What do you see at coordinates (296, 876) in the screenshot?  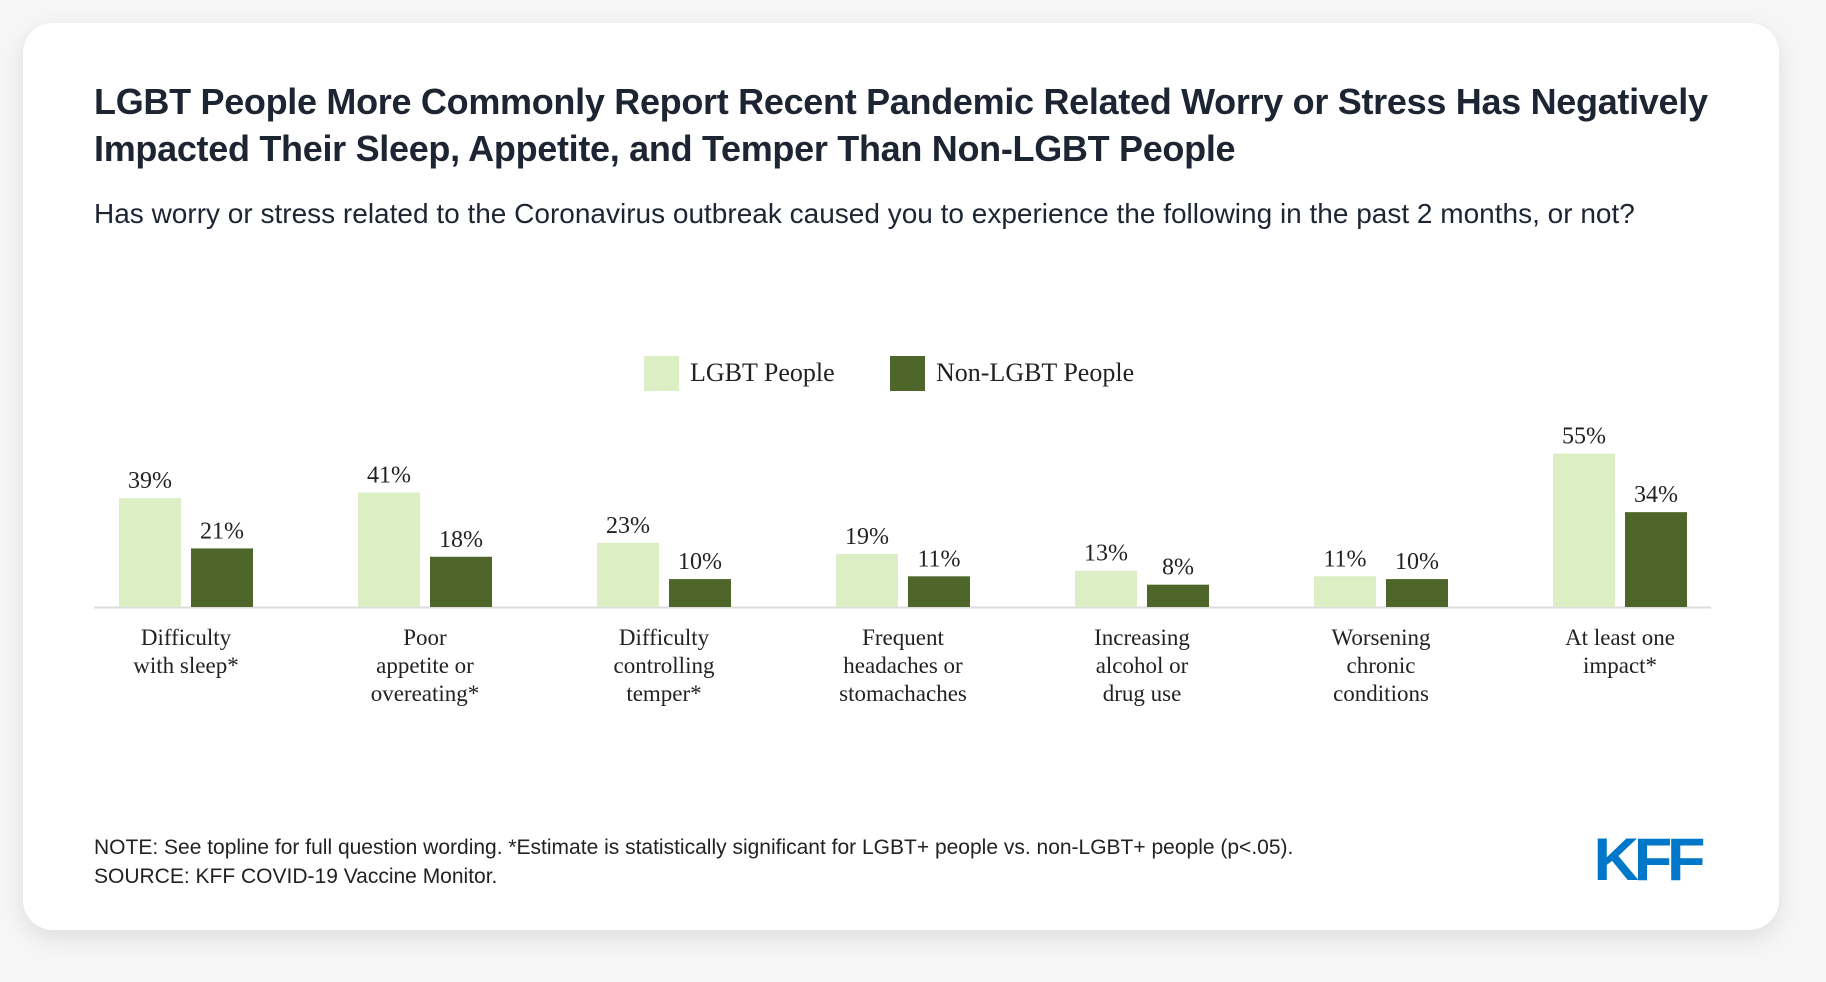 I see `footer-source: SOURCE: KFF COVID-19 Vaccine Monitor.` at bounding box center [296, 876].